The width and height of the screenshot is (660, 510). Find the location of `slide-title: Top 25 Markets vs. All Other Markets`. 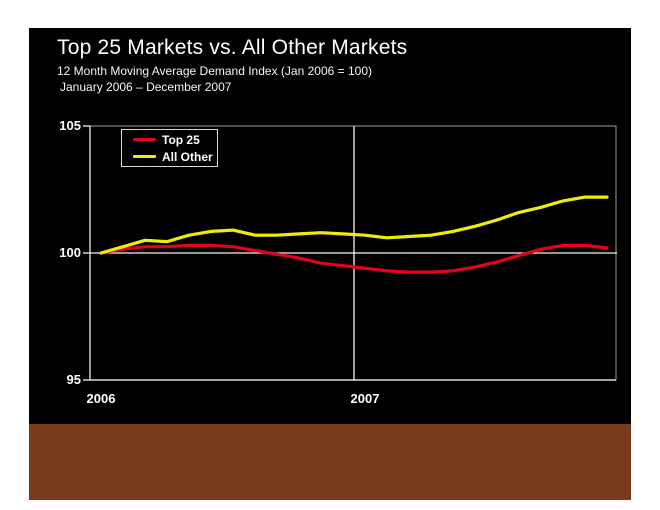

slide-title: Top 25 Markets vs. All Other Markets is located at coordinates (232, 47).